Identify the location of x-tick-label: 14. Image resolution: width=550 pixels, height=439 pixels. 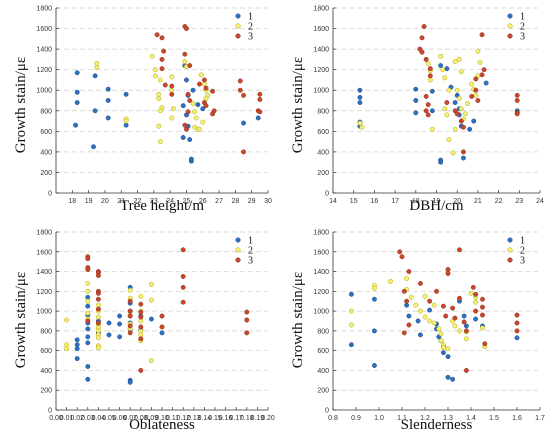
(333, 201).